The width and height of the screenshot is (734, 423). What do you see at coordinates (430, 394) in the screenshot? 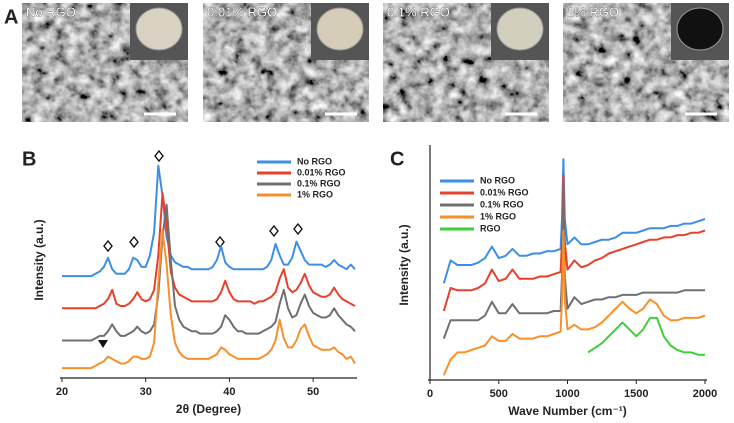
I see `x-tick-label: 0` at bounding box center [430, 394].